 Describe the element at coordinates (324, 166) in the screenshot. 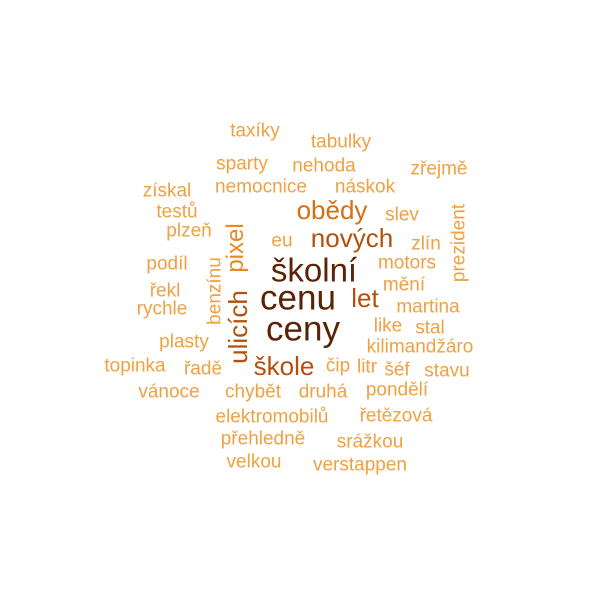

I see `word-nehoda: nehoda` at that location.